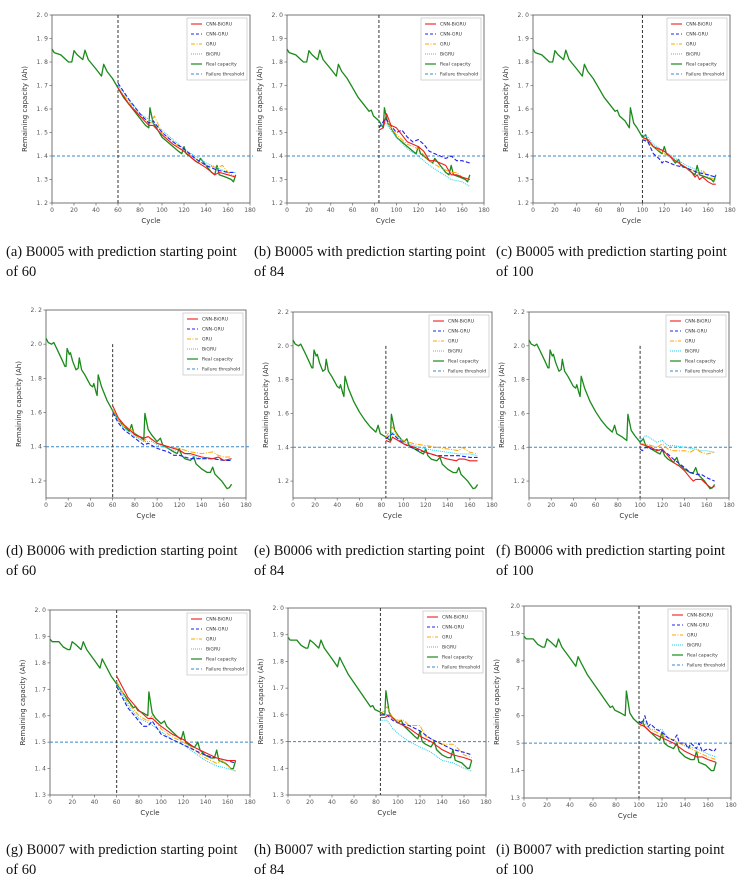  Describe the element at coordinates (41, 610) in the screenshot. I see `y-tick-label: 2. 0` at that location.